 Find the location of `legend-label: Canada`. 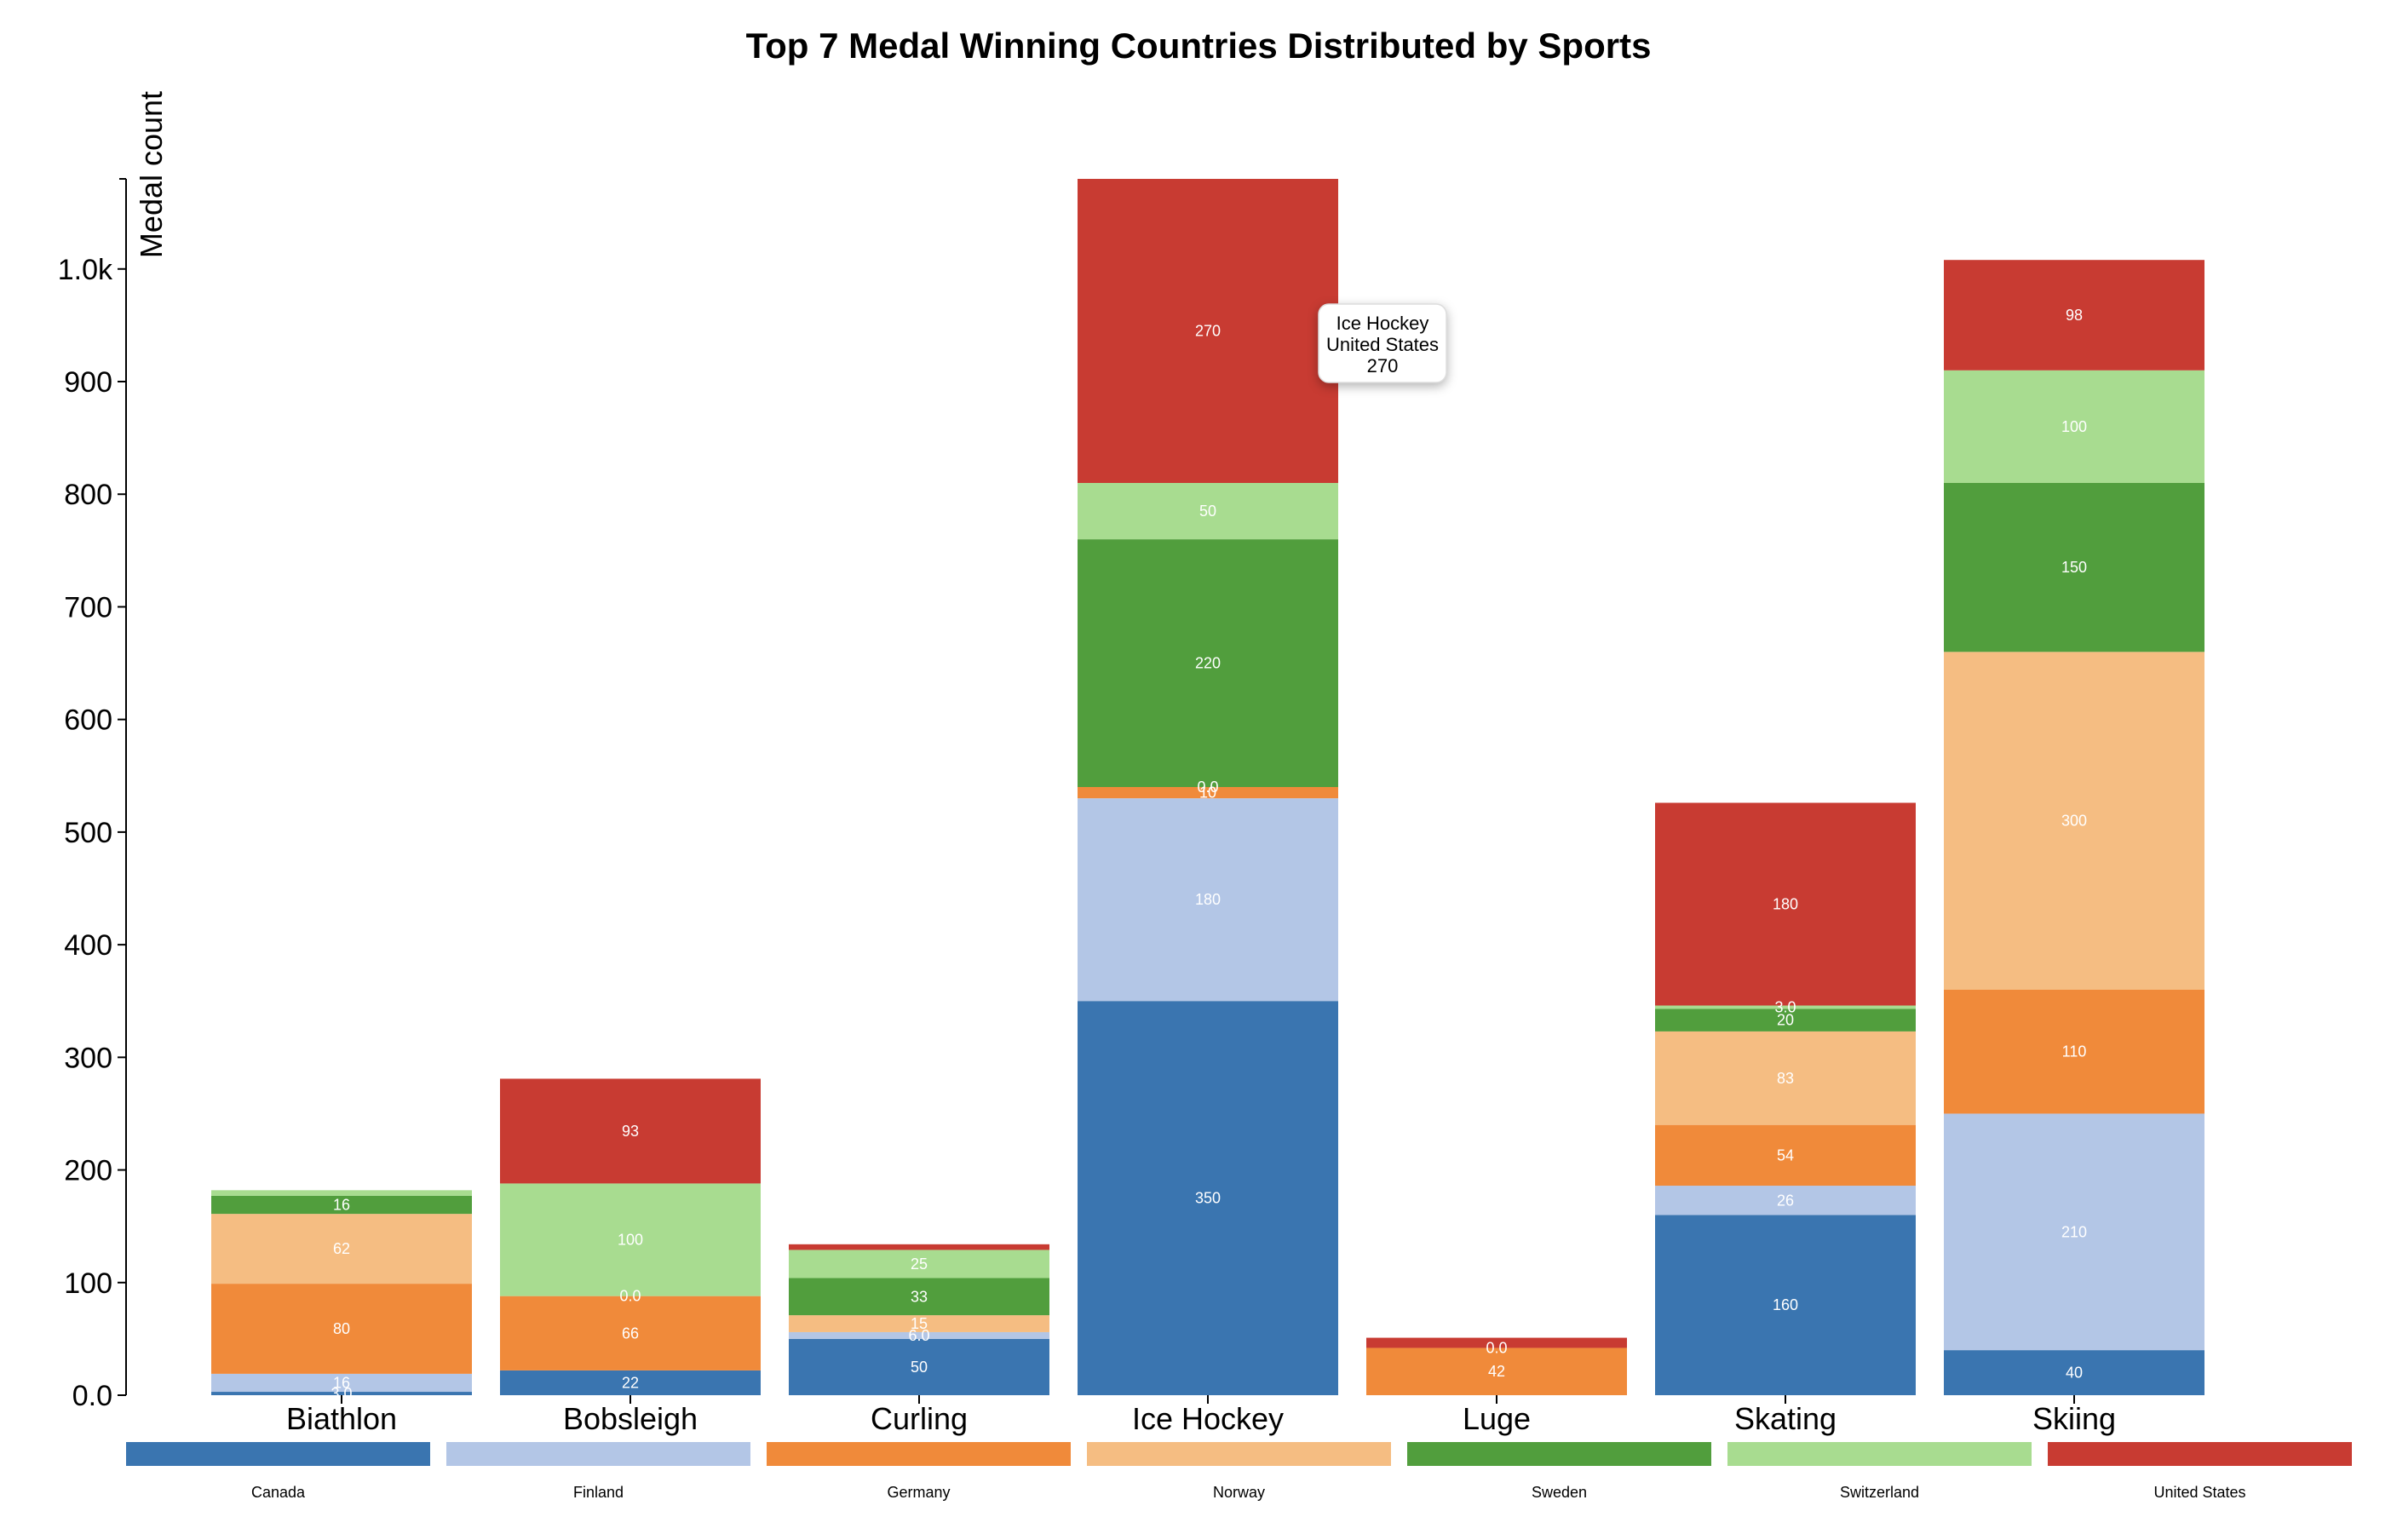

legend-label: Canada is located at coordinates (278, 1492).